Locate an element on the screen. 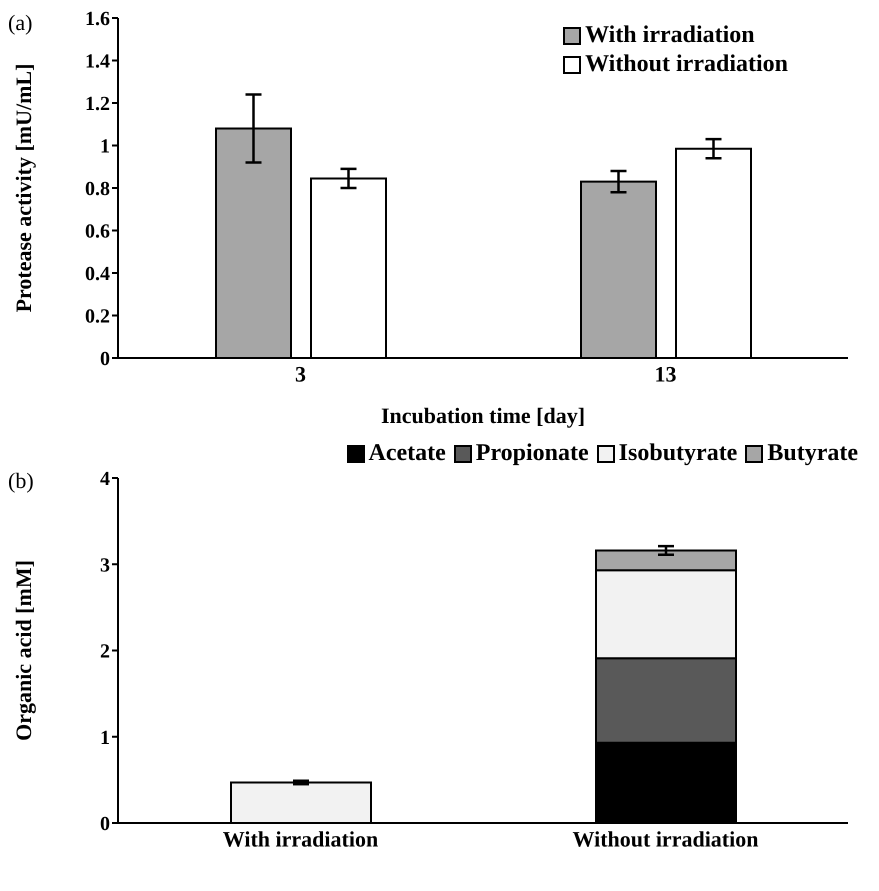  x-tick-label: 13 is located at coordinates (665, 374).